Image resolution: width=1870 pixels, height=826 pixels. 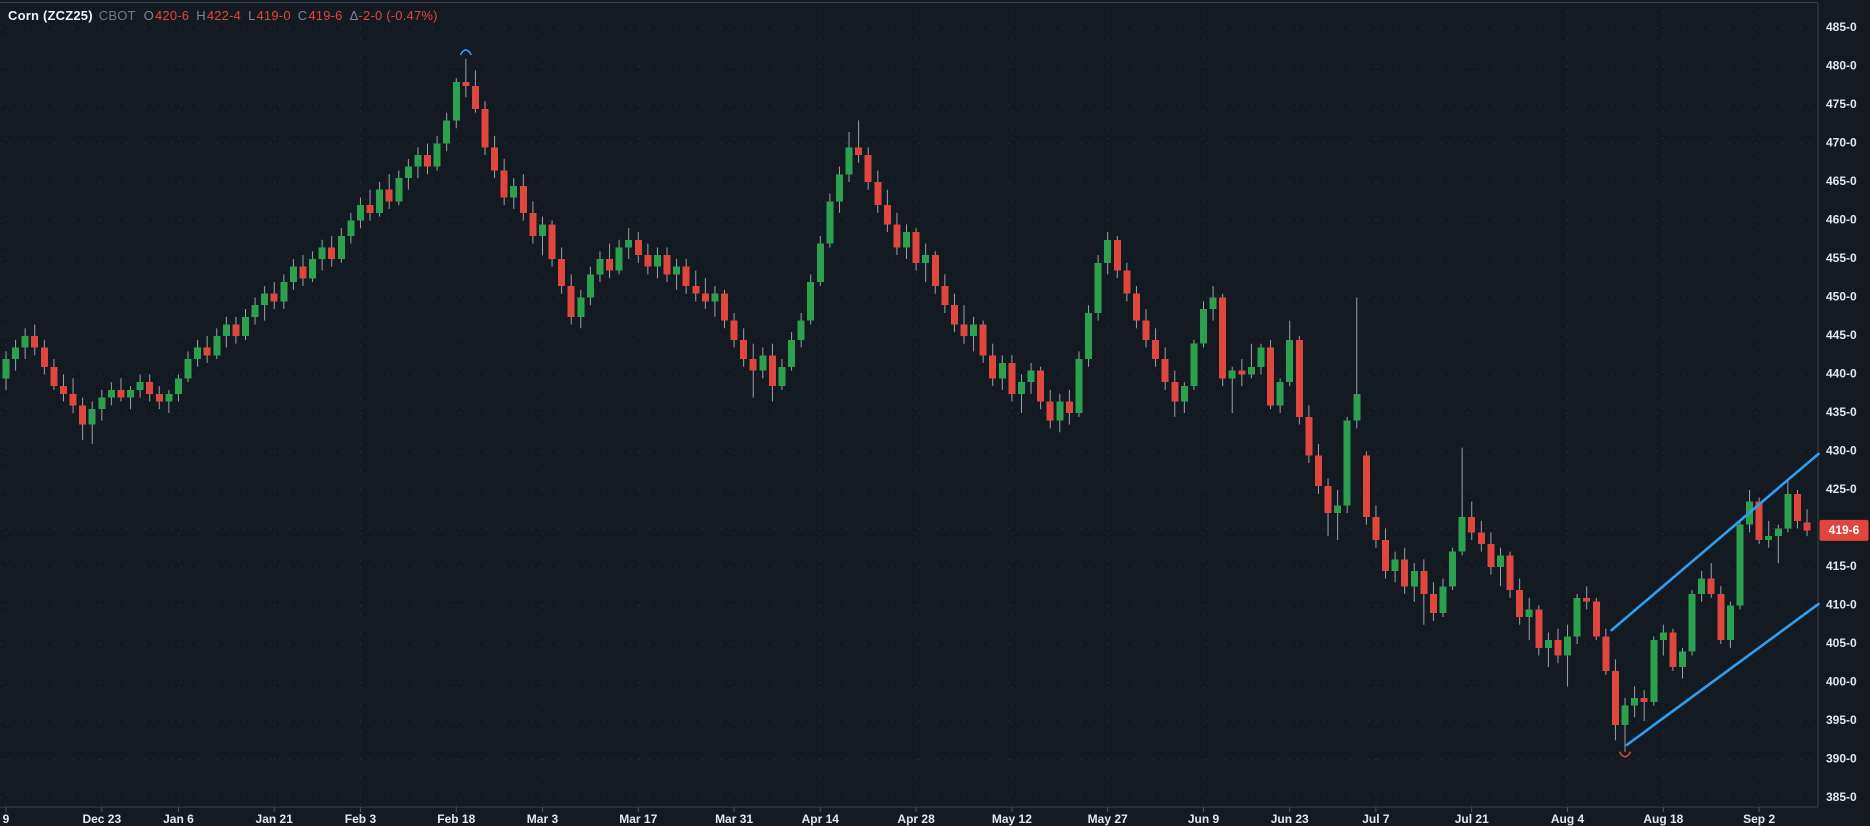 What do you see at coordinates (1841, 605) in the screenshot?
I see `svg-text: 410-0` at bounding box center [1841, 605].